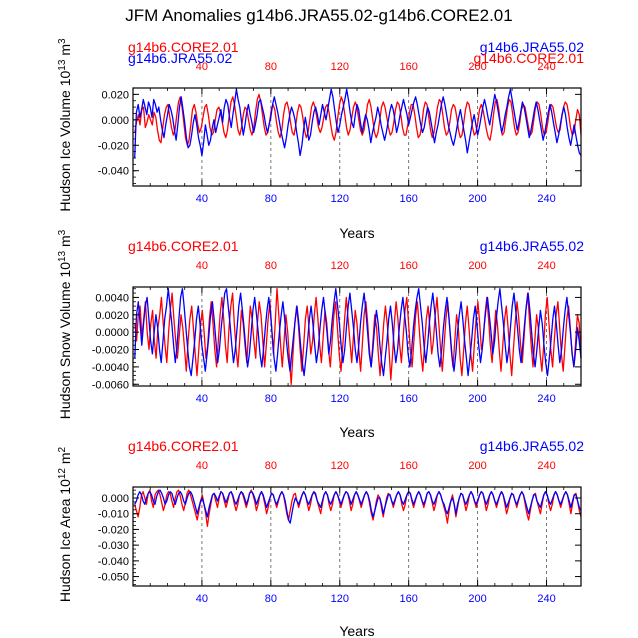 The image size is (638, 638). I want to click on panel1-xtick-label-top: 80, so click(271, 67).